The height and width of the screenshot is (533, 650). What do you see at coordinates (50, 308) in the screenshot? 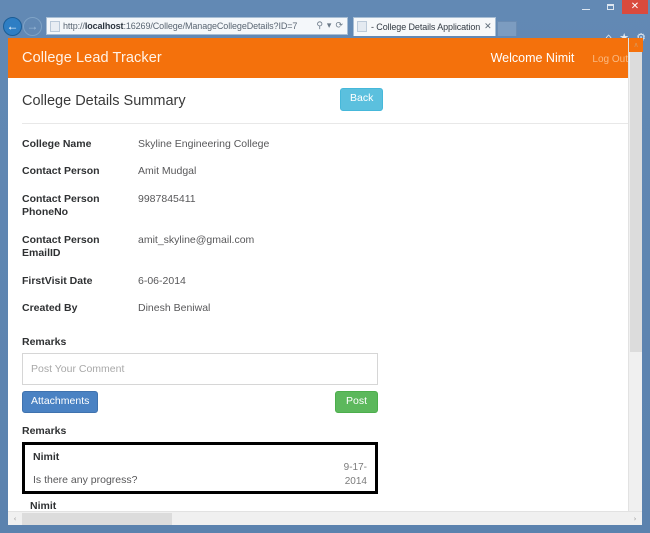
I see `detail-label: Created By` at bounding box center [50, 308].